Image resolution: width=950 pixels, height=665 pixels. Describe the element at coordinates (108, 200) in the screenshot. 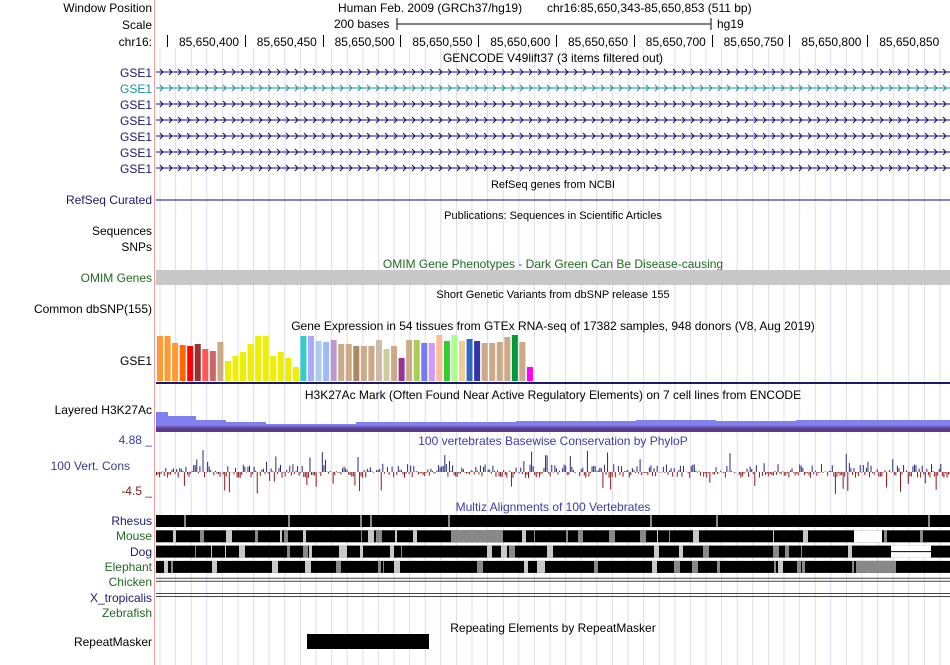

I see `refseq-label: RefSeq Curated` at that location.